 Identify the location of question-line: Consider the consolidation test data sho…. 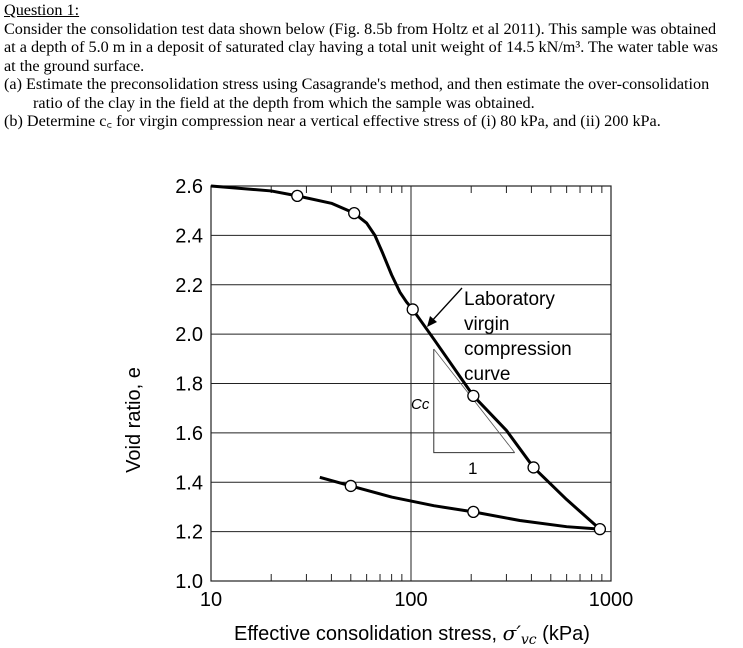
(360, 28).